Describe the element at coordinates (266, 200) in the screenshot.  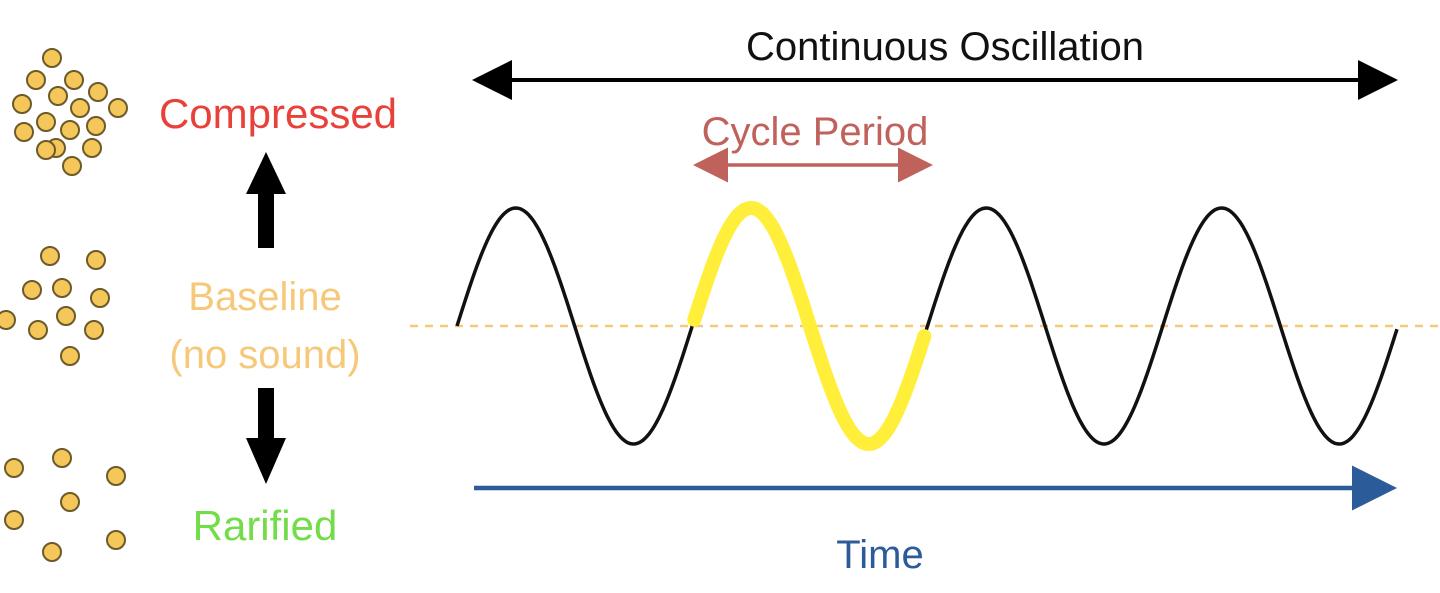
I see `up-arrow` at that location.